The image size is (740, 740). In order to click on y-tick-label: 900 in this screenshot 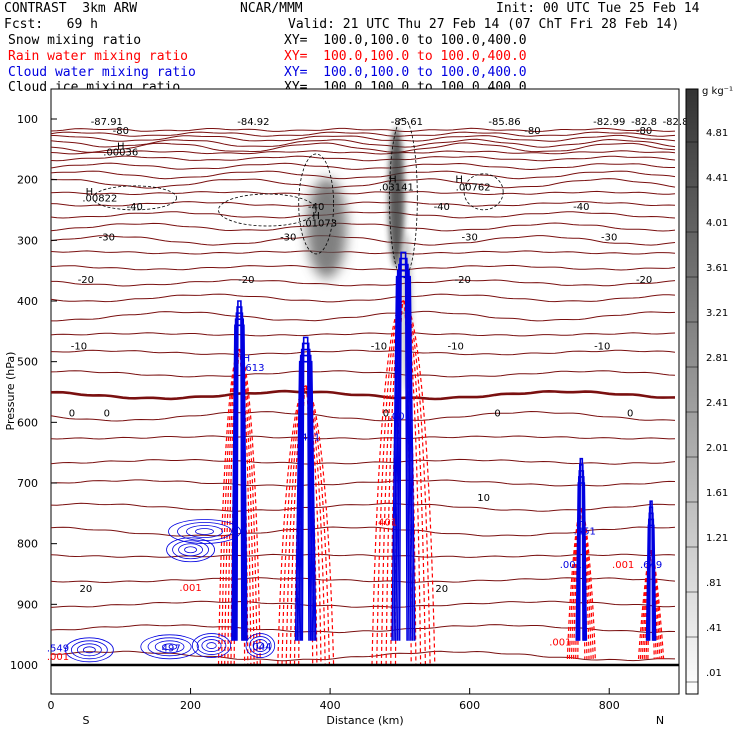, I will do `click(27, 604)`.